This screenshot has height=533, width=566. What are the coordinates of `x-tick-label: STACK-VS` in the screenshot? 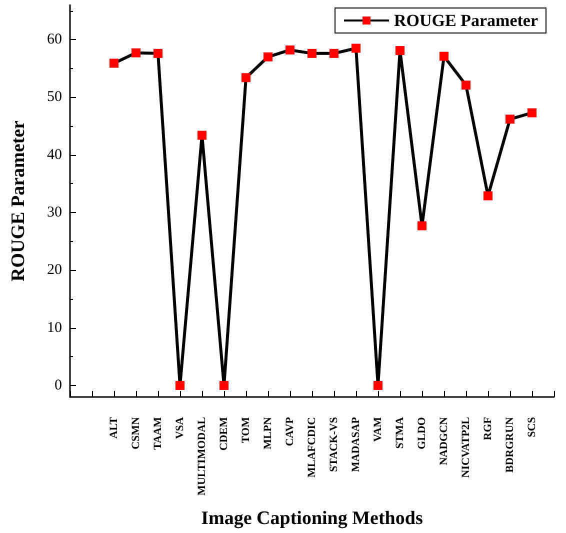 It's located at (334, 444).